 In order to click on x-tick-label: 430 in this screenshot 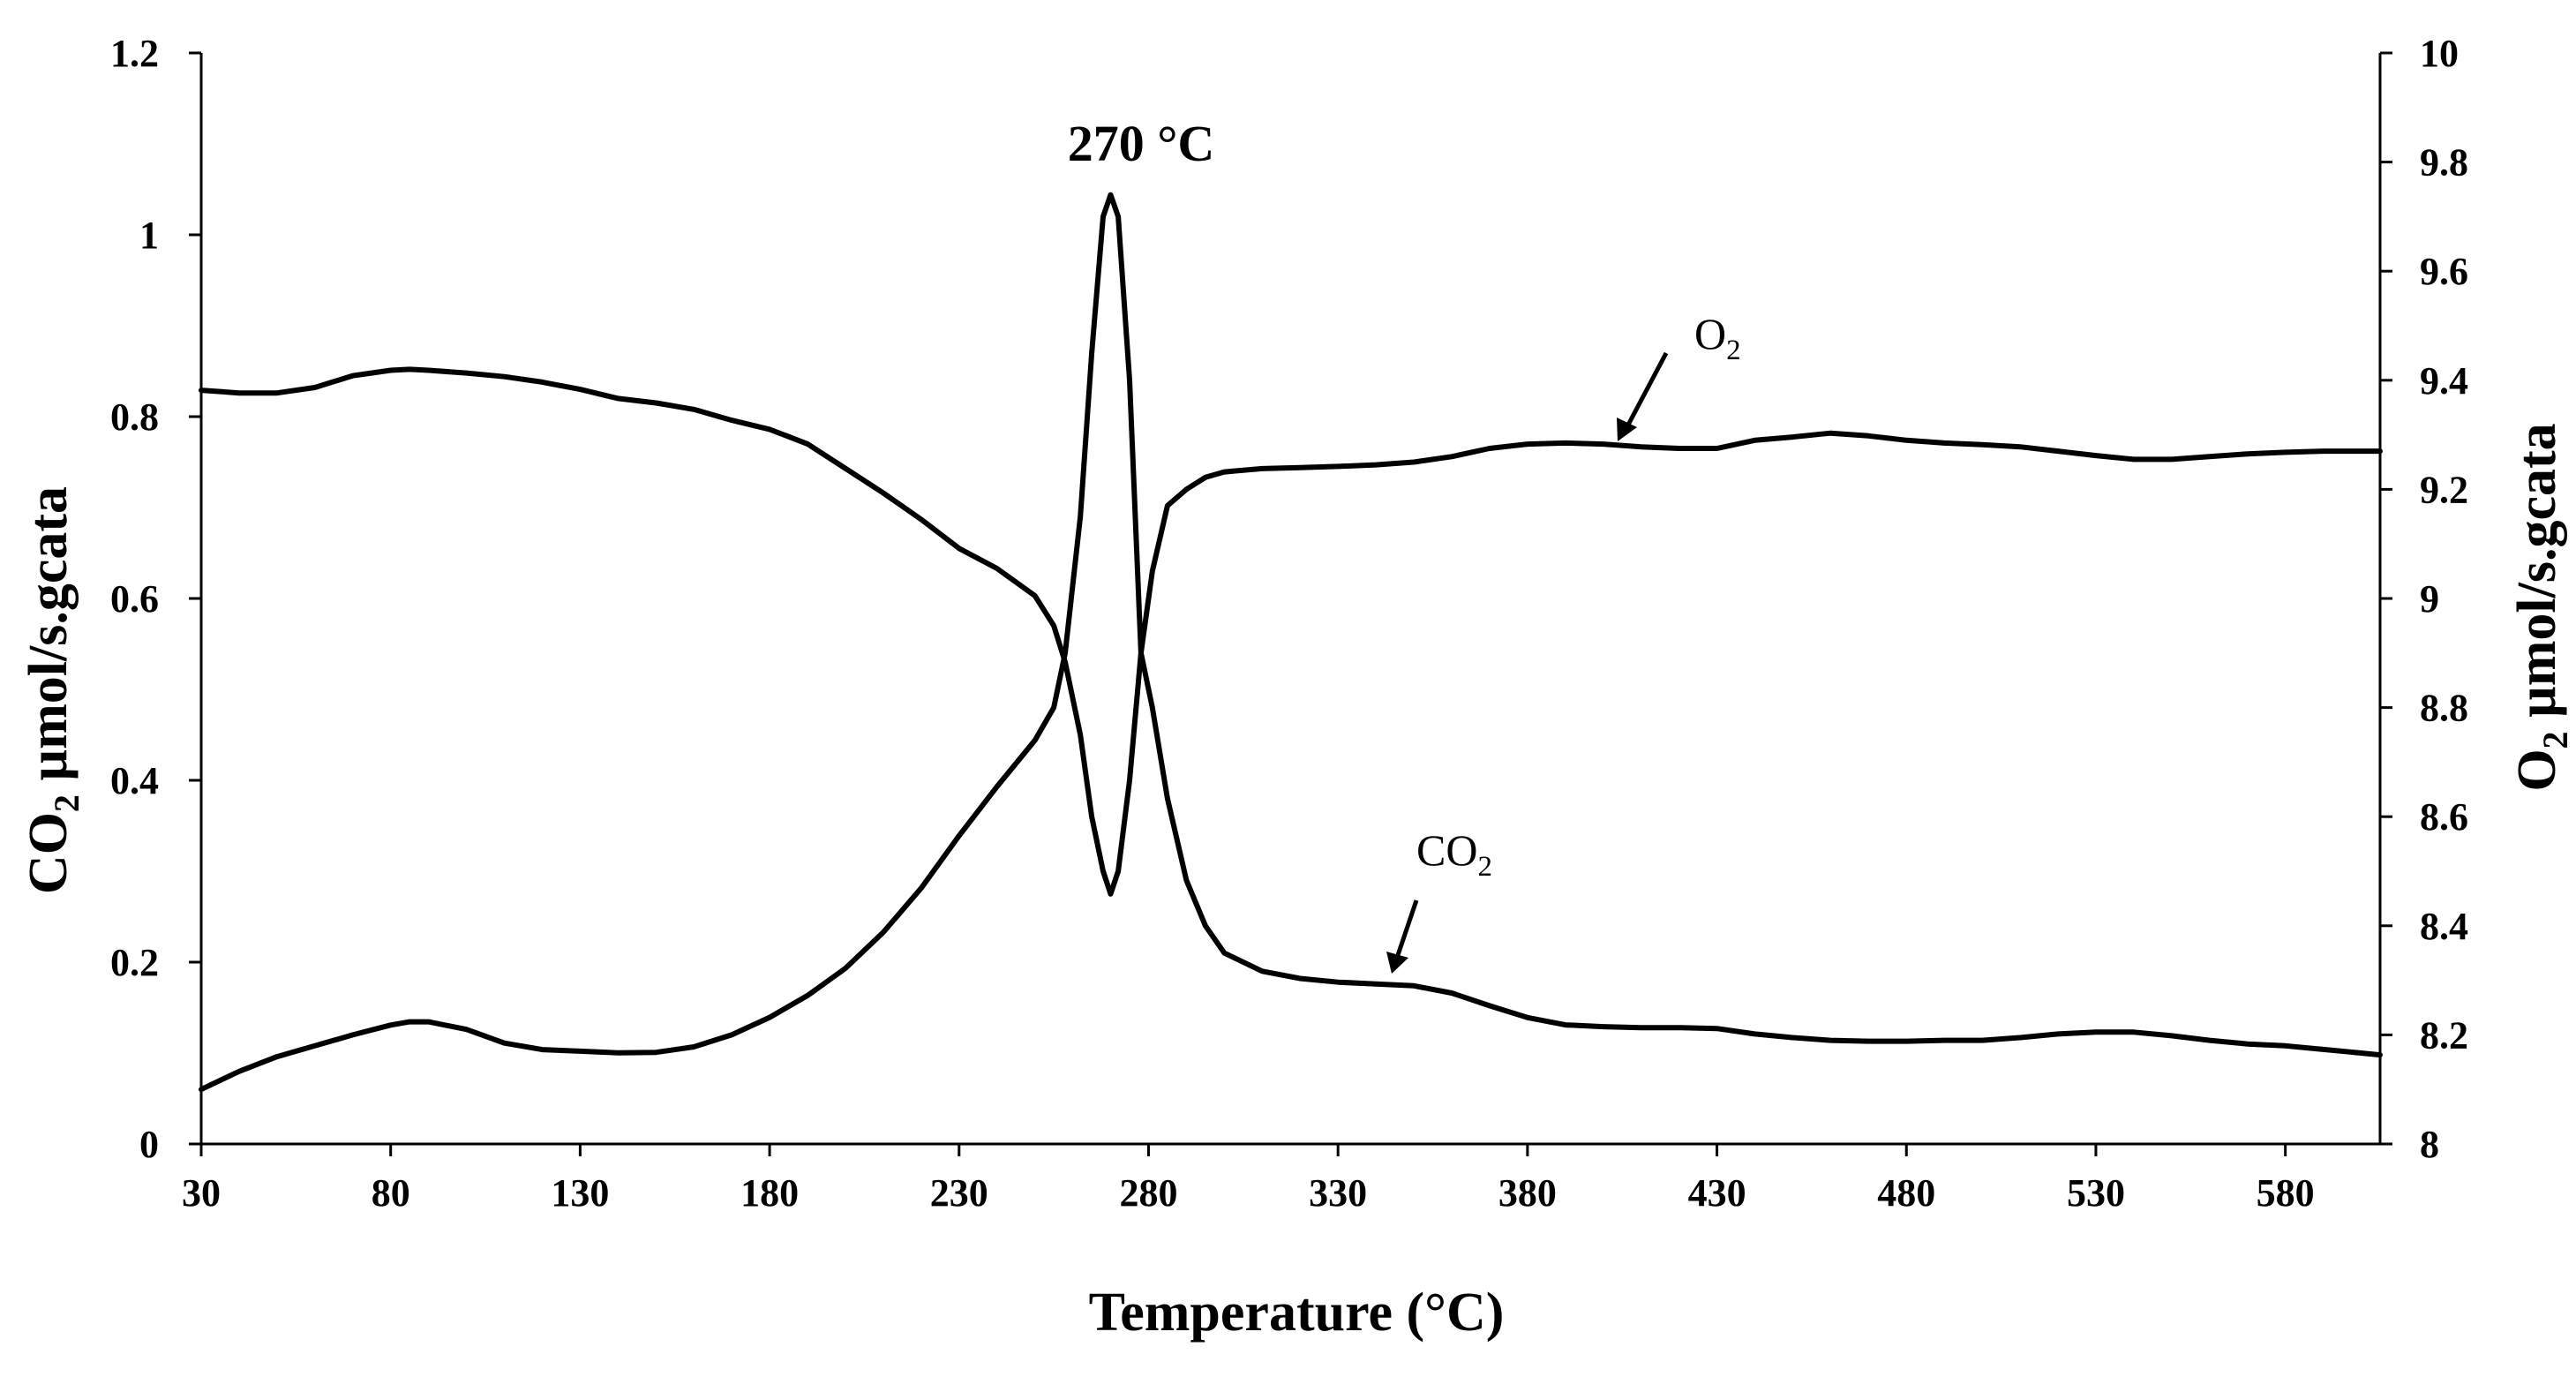, I will do `click(1717, 1193)`.